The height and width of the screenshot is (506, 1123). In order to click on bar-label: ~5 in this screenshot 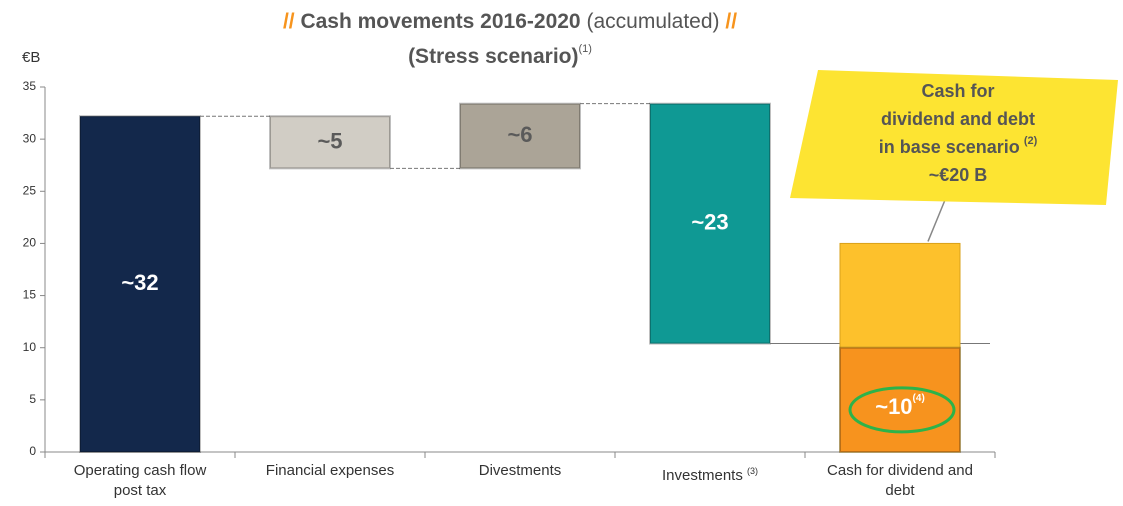, I will do `click(329, 140)`.